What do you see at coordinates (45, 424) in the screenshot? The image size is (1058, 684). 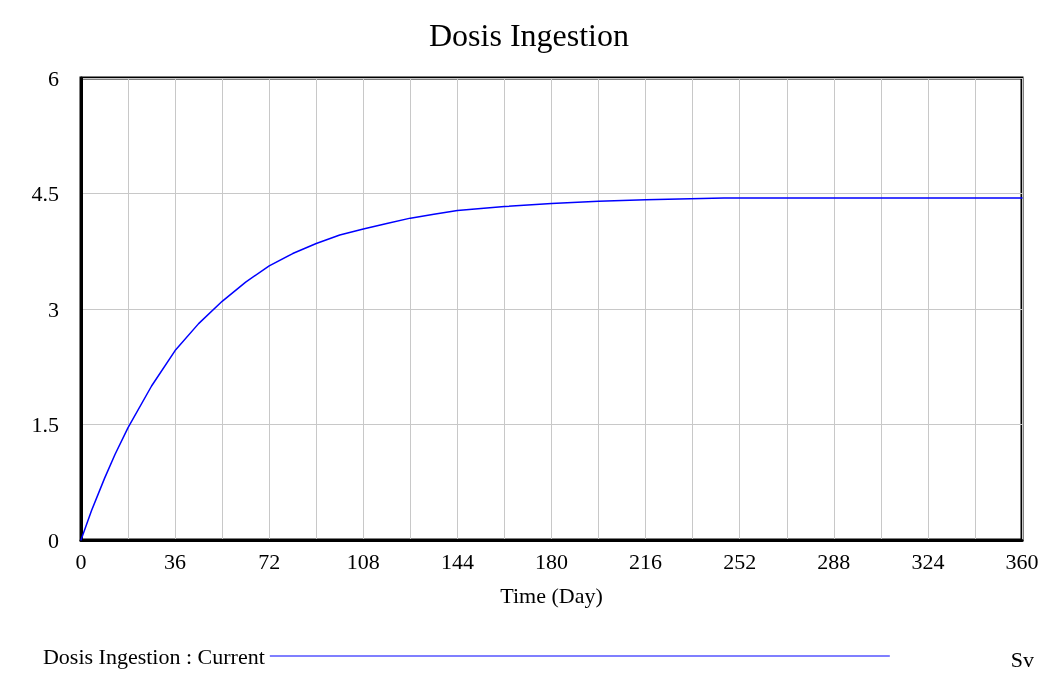 I see `y-tick-label: 1.5` at bounding box center [45, 424].